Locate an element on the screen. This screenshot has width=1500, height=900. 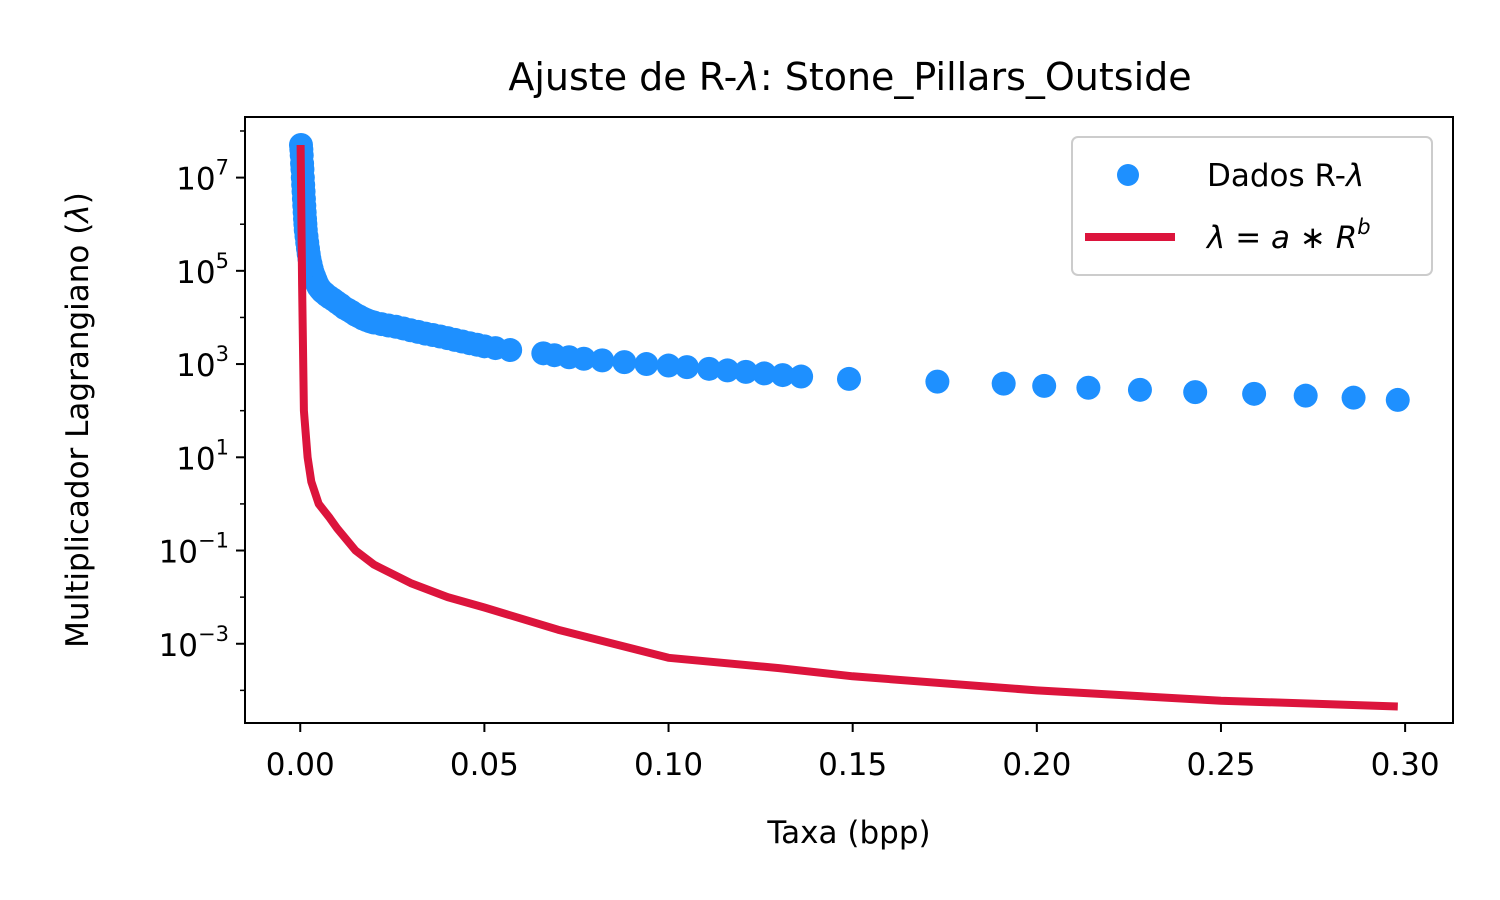
x-axis-ticks: 0.00 0.05 0.10 0.15 0.20 0.25 0.30 is located at coordinates (853, 753).